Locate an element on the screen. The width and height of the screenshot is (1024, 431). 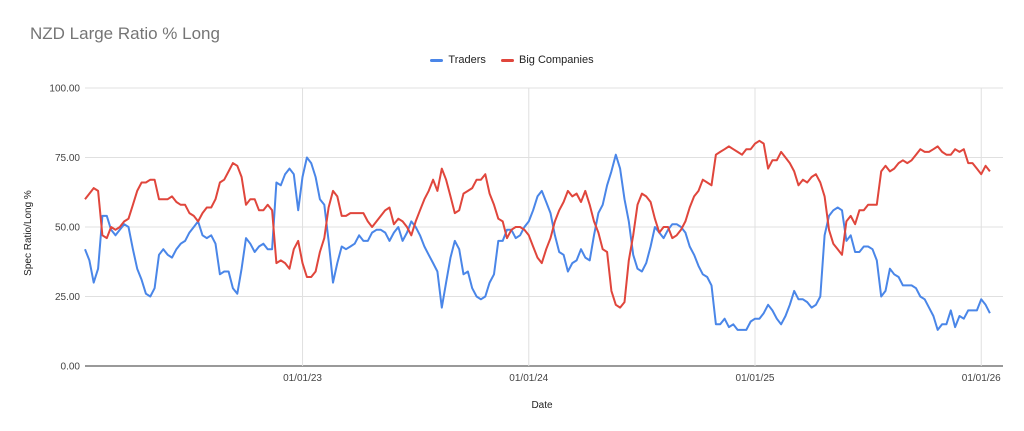
legend-swatch-traders is located at coordinates (437, 60).